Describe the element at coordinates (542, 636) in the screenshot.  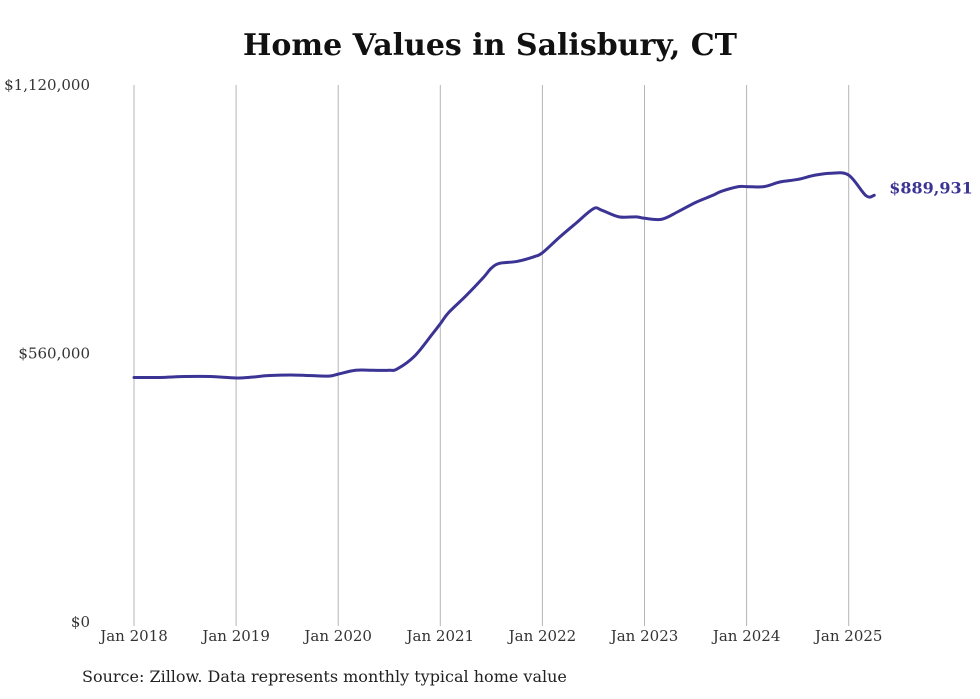
I see `x-tick-label: Jan 2022` at that location.